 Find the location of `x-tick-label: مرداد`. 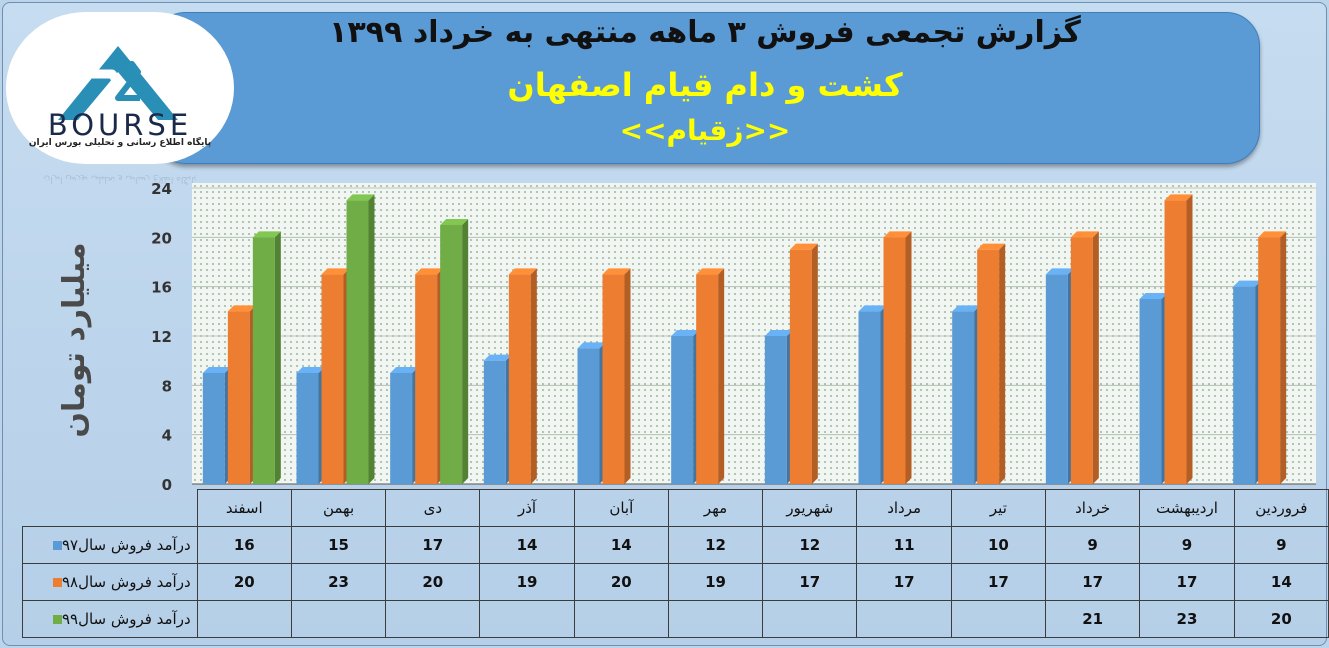

x-tick-label: مرداد is located at coordinates (904, 508).